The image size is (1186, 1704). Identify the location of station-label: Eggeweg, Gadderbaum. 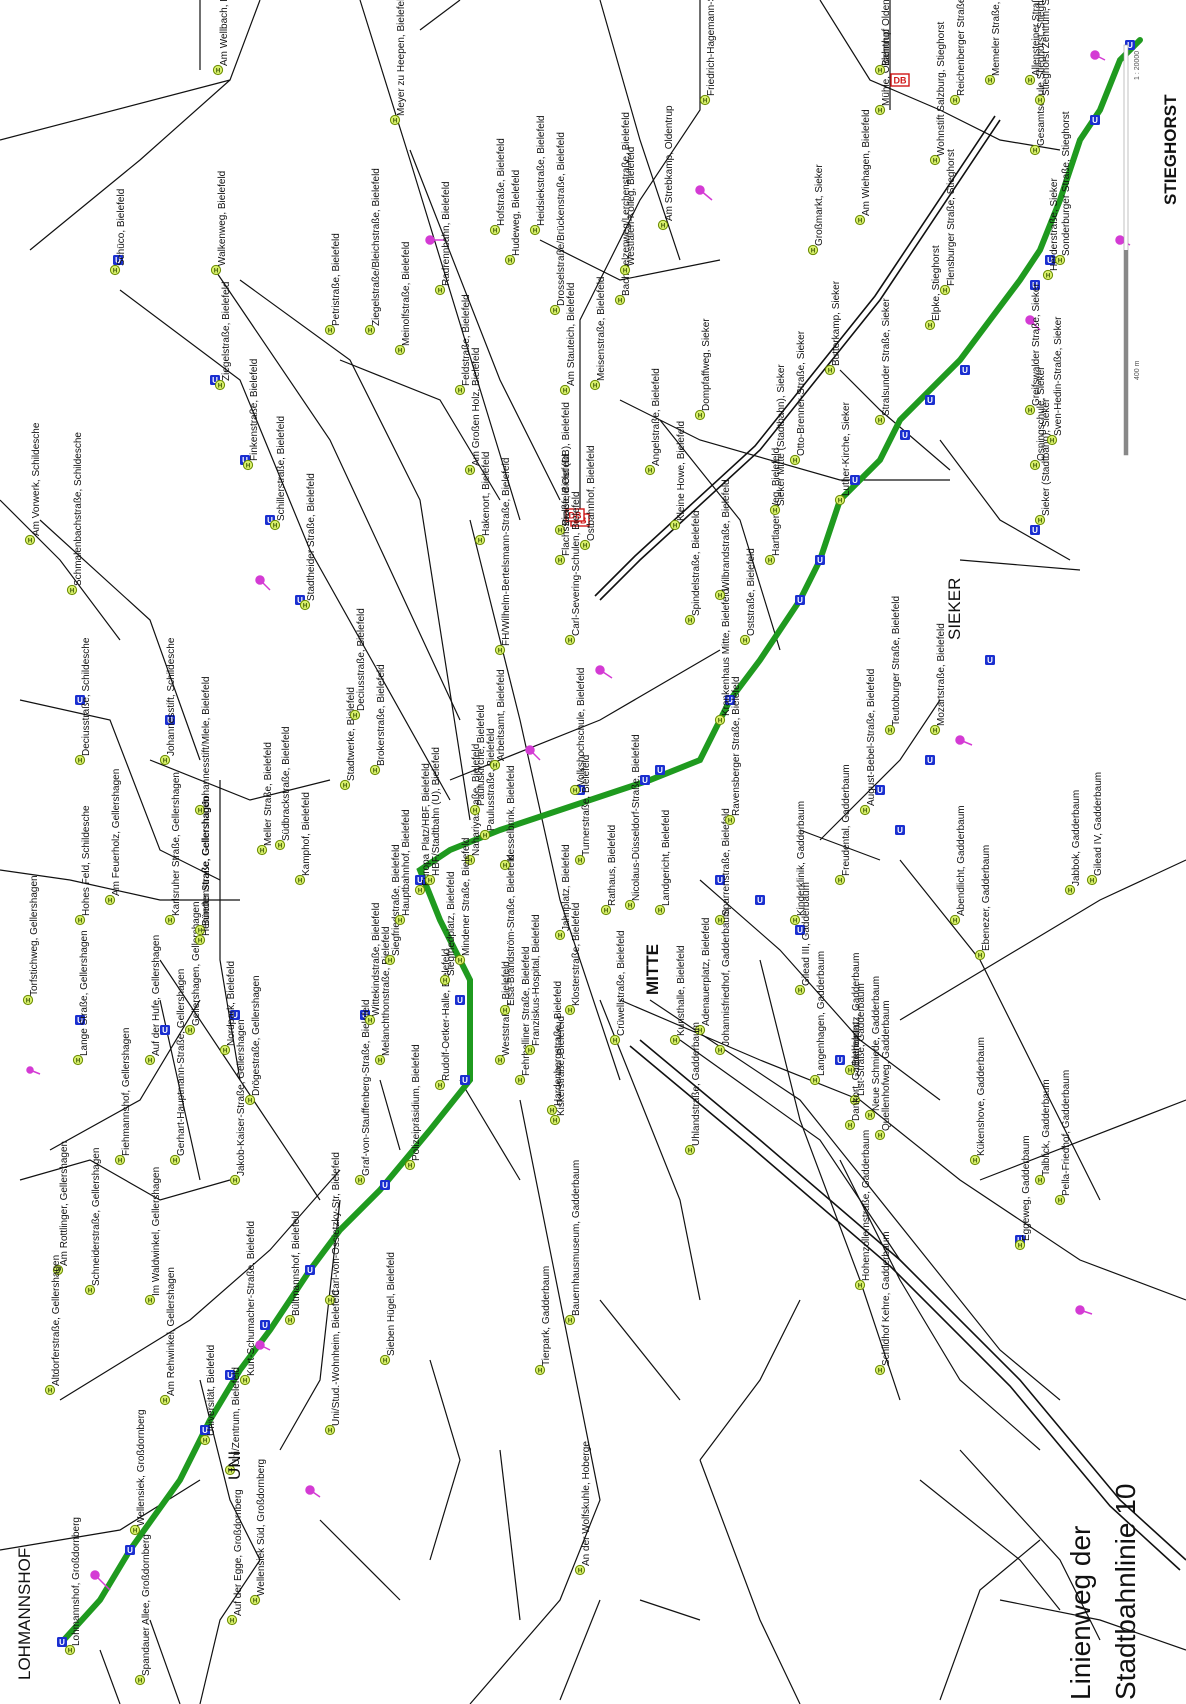
(1026, 1188).